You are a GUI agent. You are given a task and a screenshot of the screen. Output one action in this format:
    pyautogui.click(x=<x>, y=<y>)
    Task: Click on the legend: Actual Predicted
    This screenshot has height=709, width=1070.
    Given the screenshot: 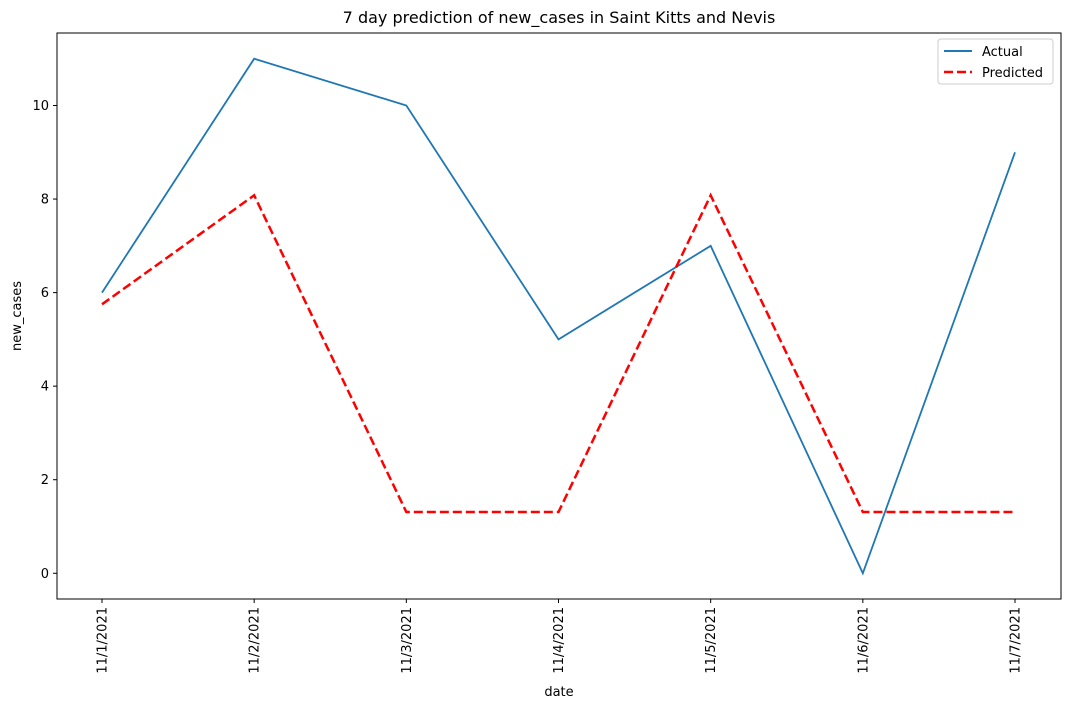 What is the action you would take?
    pyautogui.click(x=995, y=61)
    